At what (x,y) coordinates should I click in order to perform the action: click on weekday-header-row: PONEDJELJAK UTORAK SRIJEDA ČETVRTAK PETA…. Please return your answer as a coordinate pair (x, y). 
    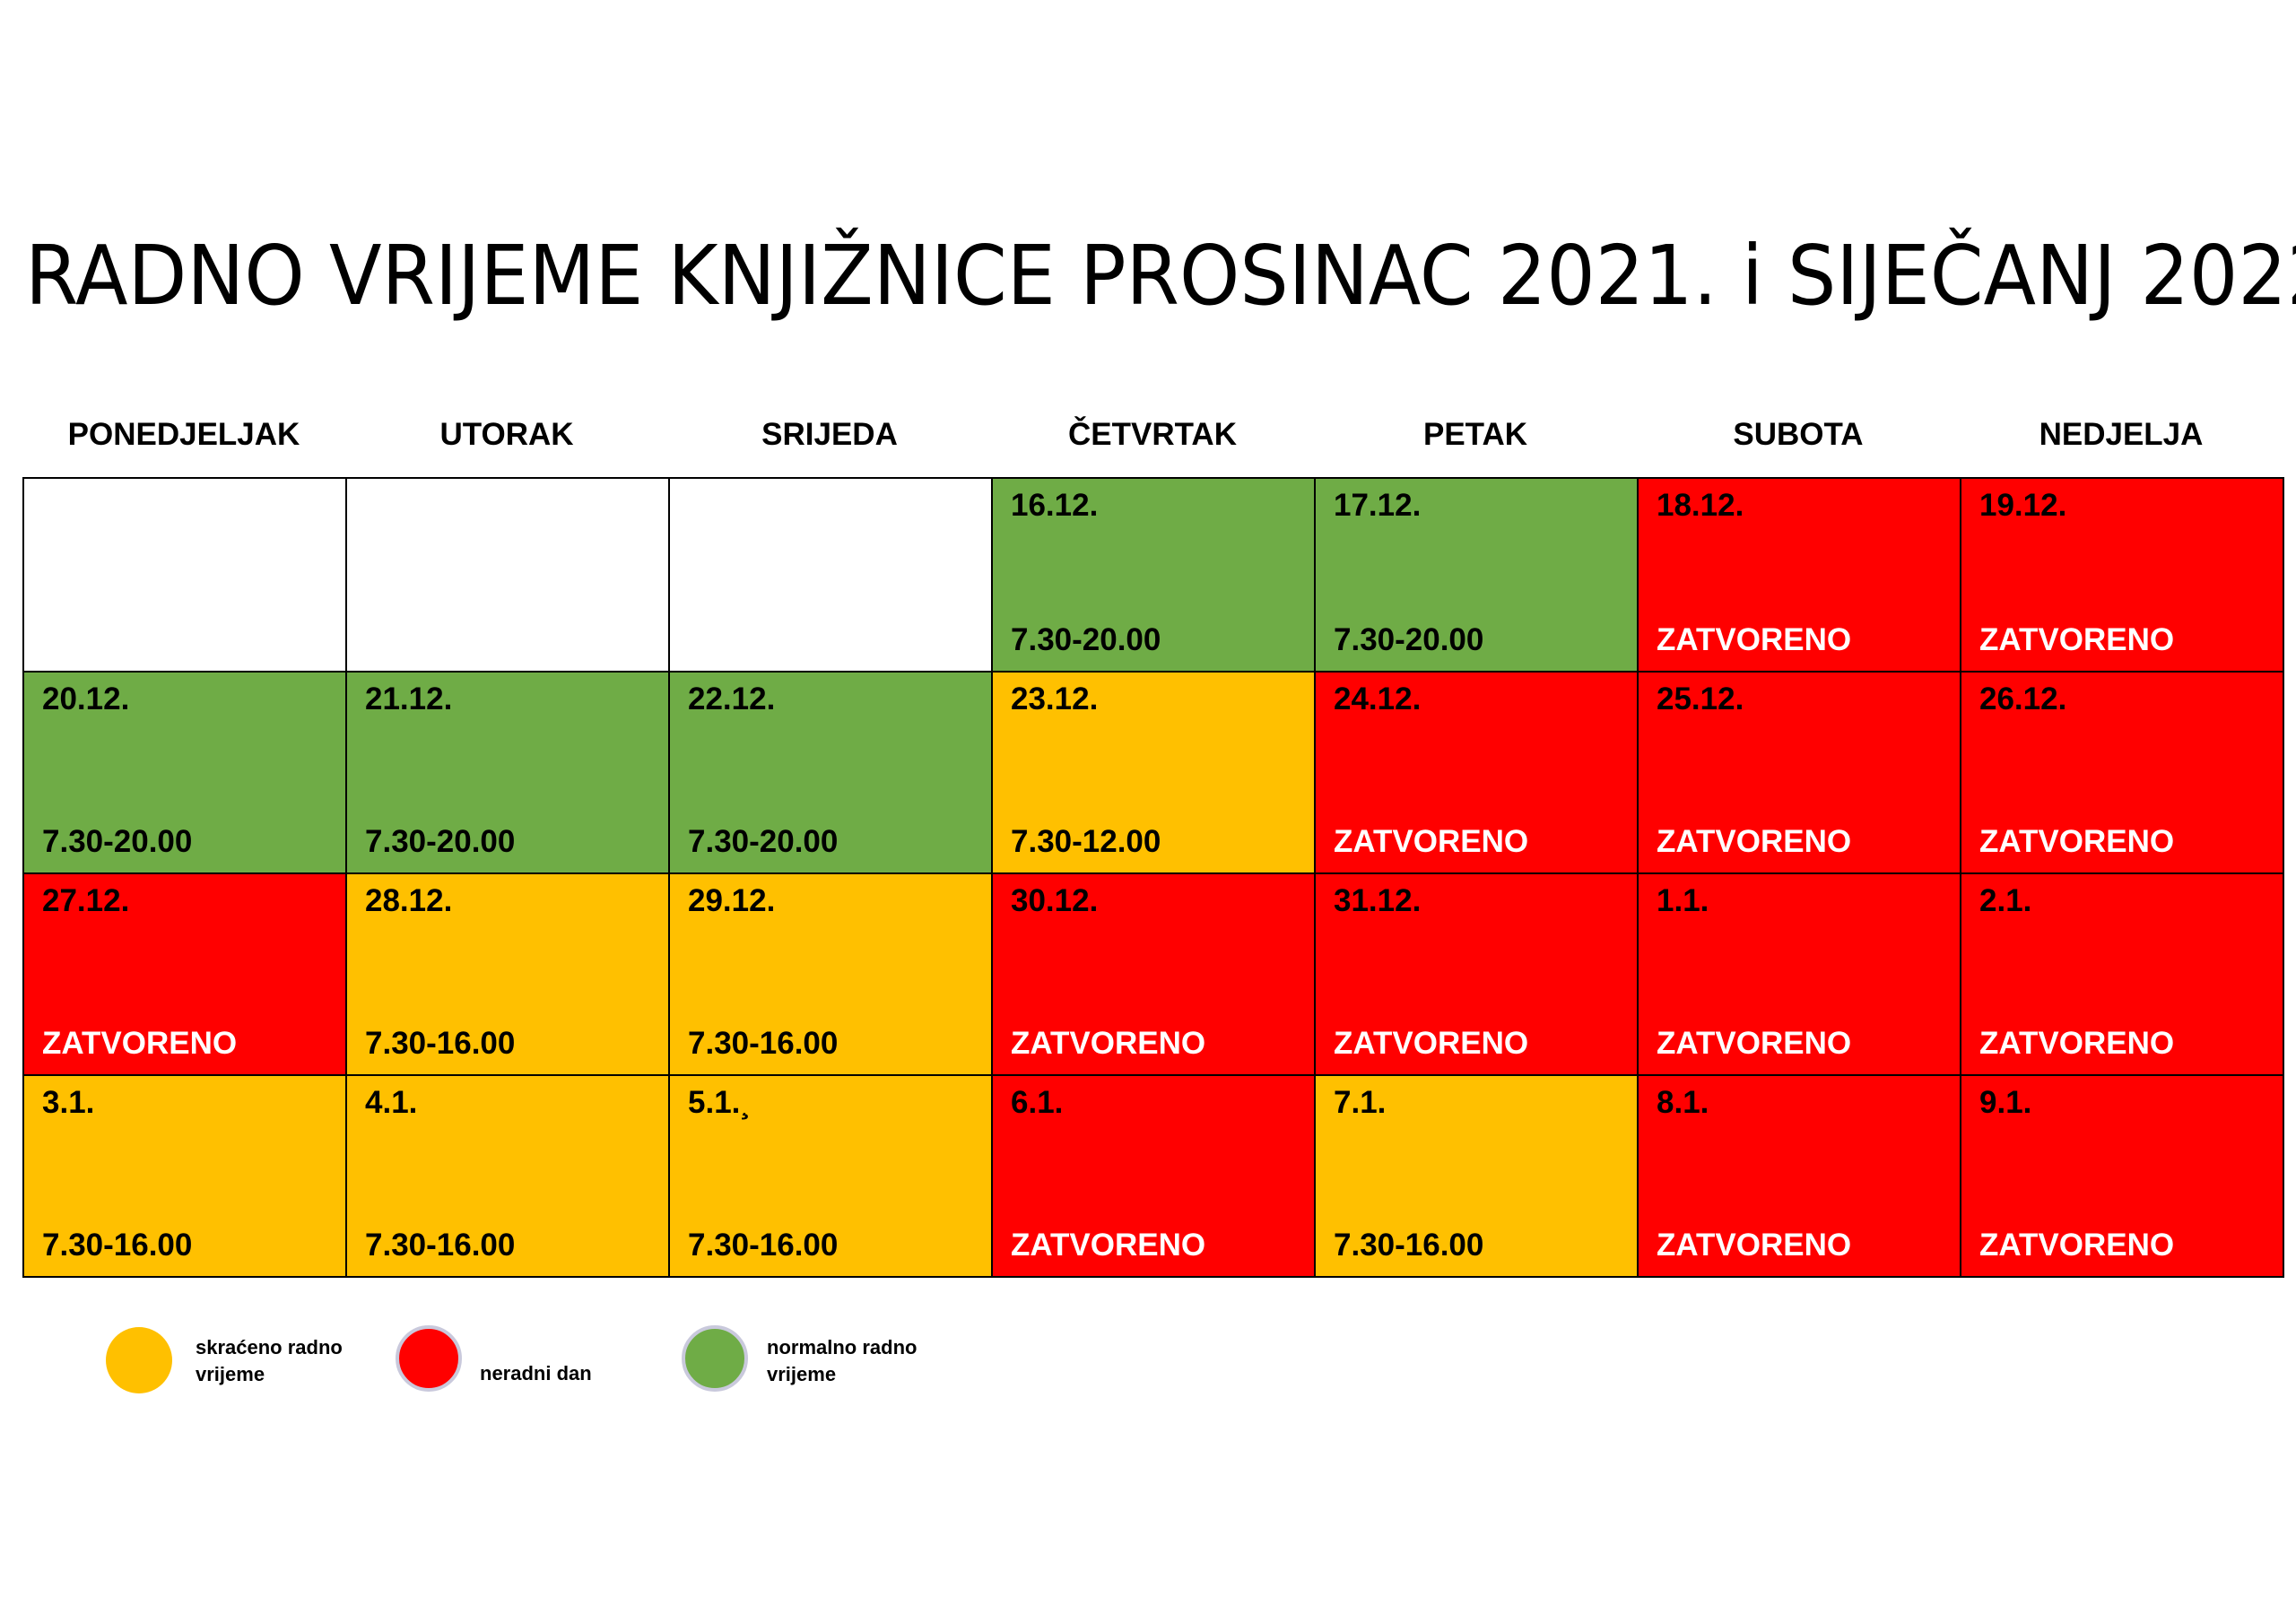
    Looking at the image, I should click on (1152, 434).